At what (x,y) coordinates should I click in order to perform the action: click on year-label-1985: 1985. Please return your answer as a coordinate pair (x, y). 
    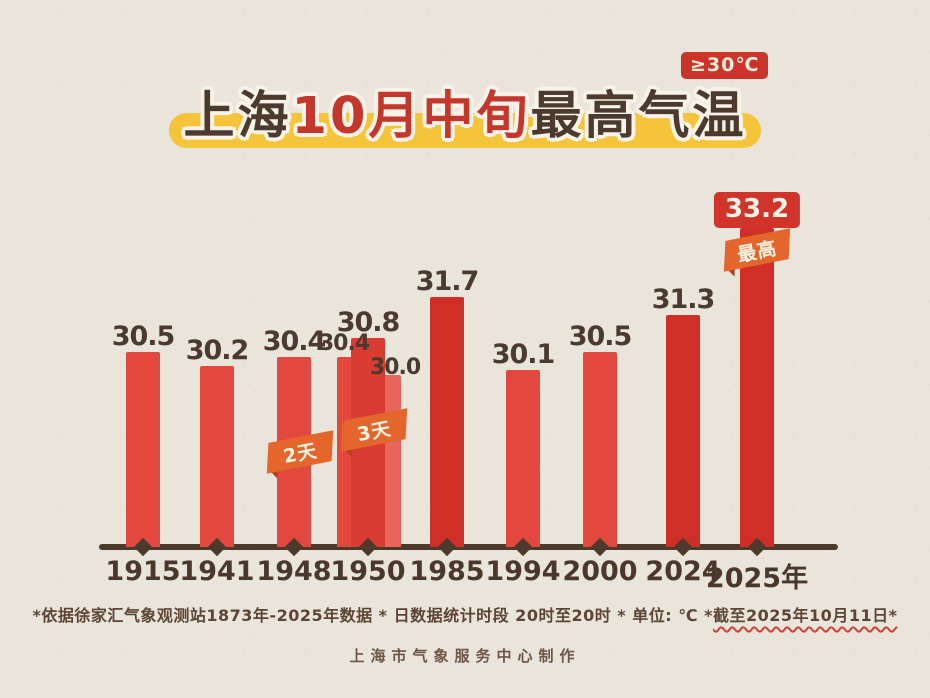
    Looking at the image, I should click on (447, 571).